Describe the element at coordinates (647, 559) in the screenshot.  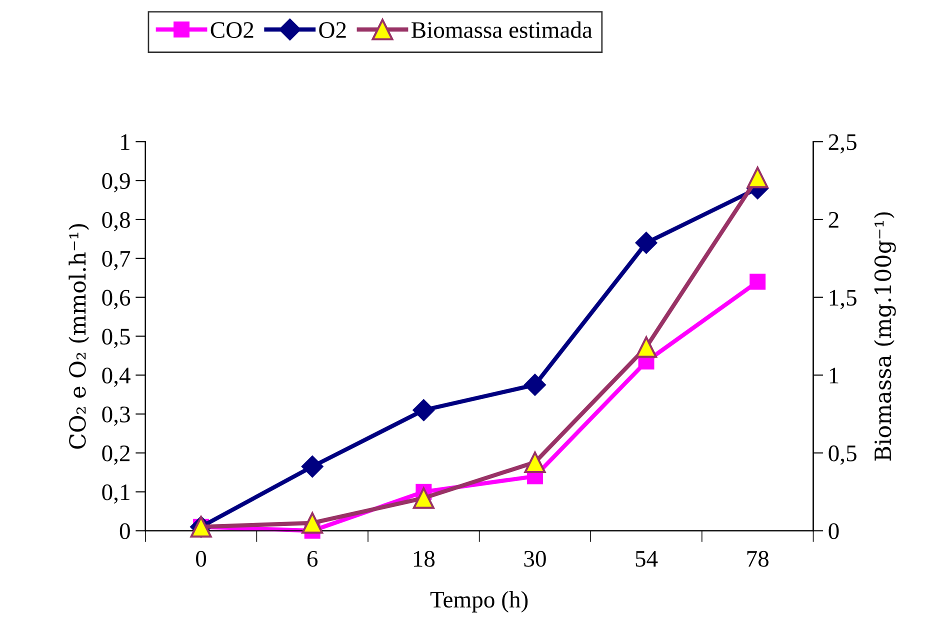
I see `x-tick-label: 54` at that location.